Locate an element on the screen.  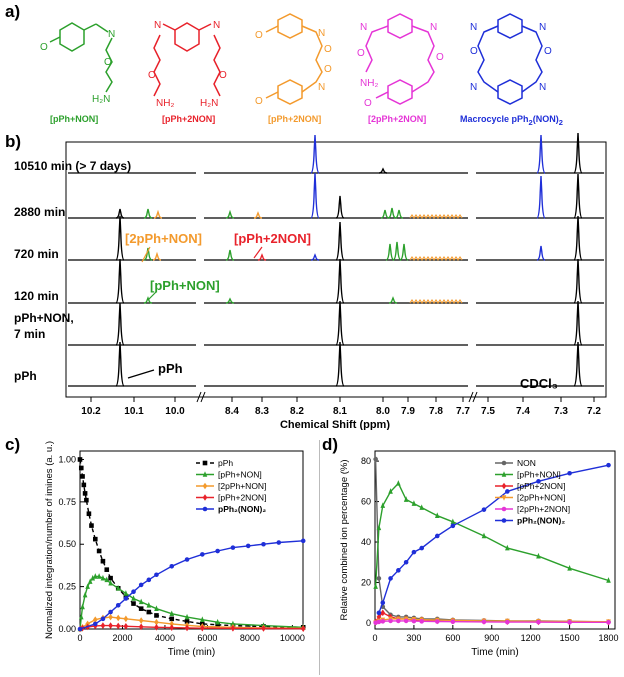
struct2-atom-n1: N is located at coordinates (157, 25).